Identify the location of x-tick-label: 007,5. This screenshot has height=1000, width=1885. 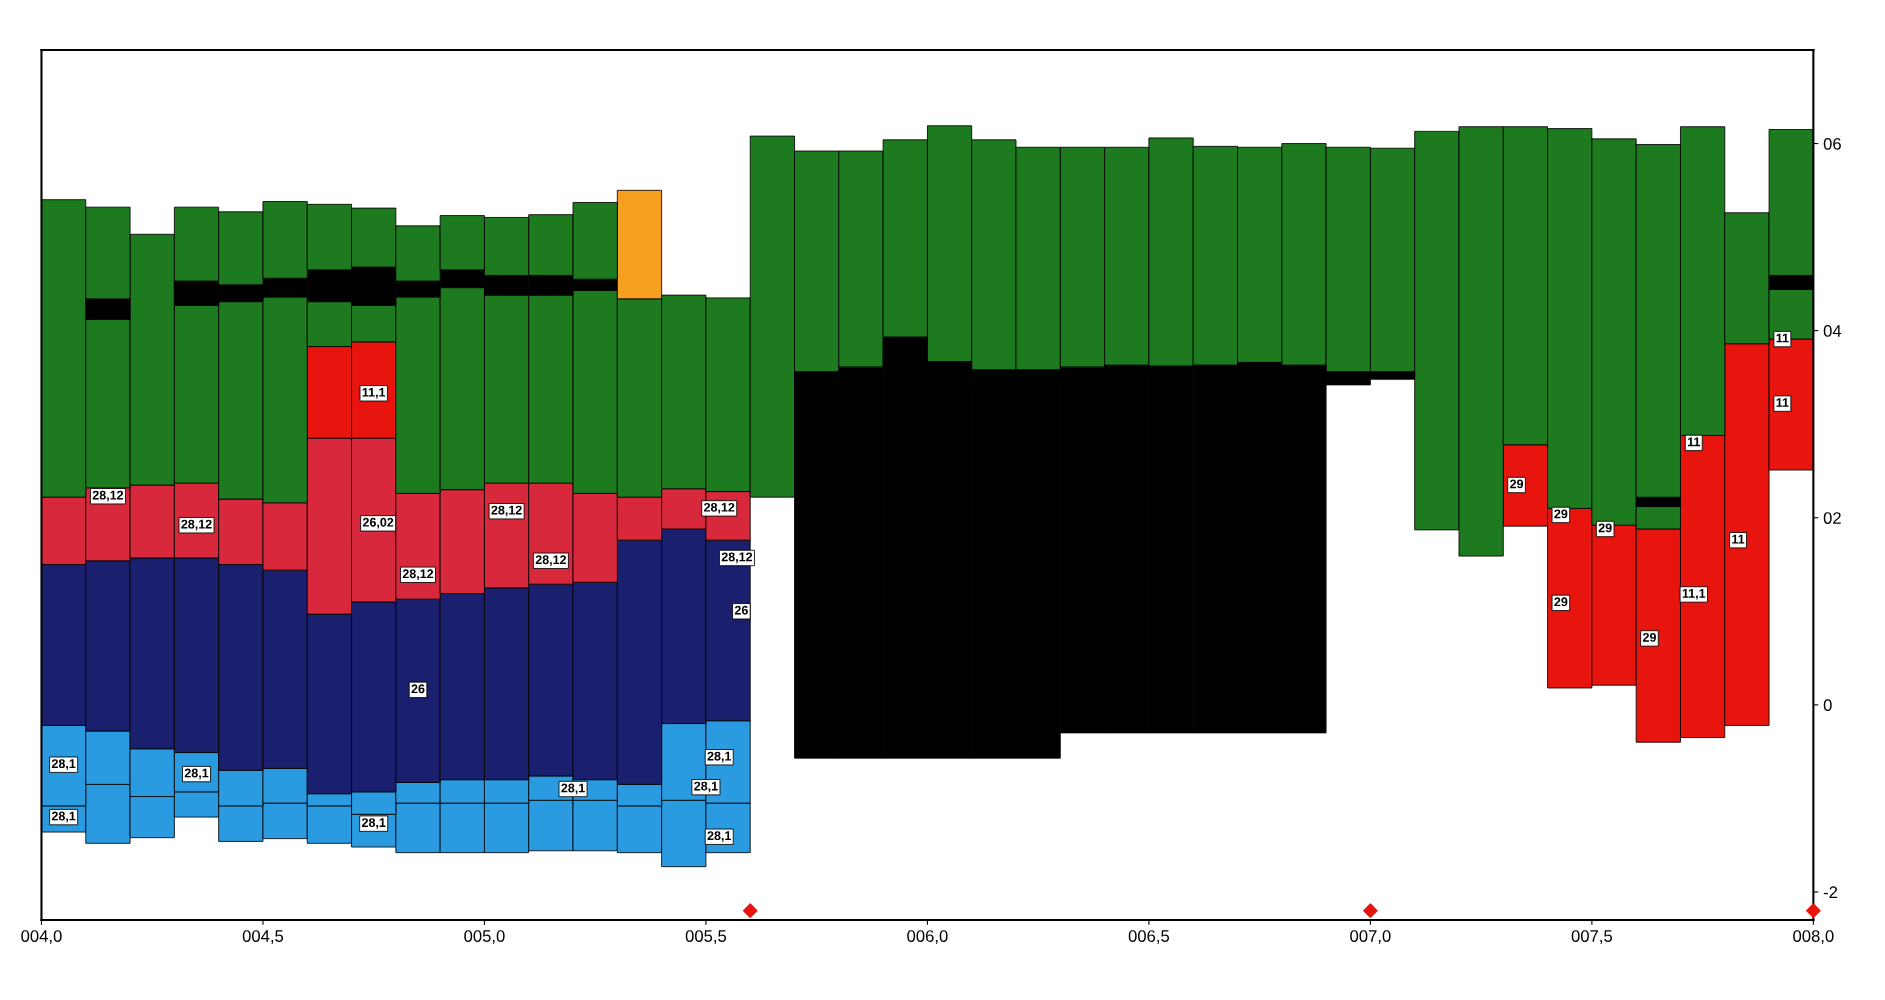
(1592, 937).